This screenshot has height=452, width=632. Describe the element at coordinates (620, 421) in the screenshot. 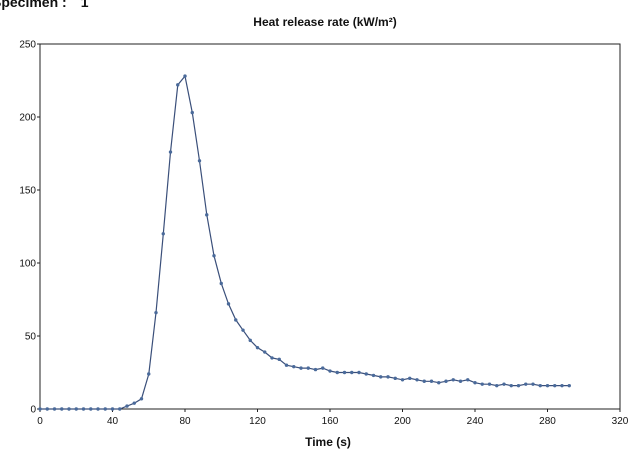

I see `x-tick-label: 320` at that location.